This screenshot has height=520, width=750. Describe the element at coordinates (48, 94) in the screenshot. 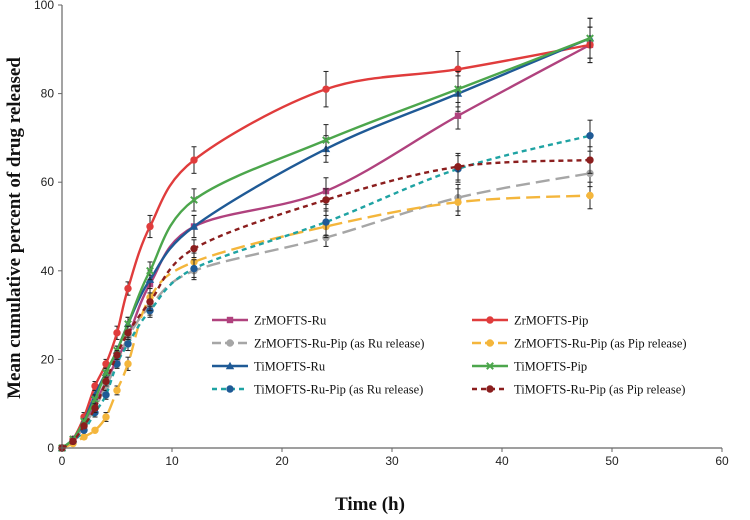

I see `y-tick-label: 80` at that location.